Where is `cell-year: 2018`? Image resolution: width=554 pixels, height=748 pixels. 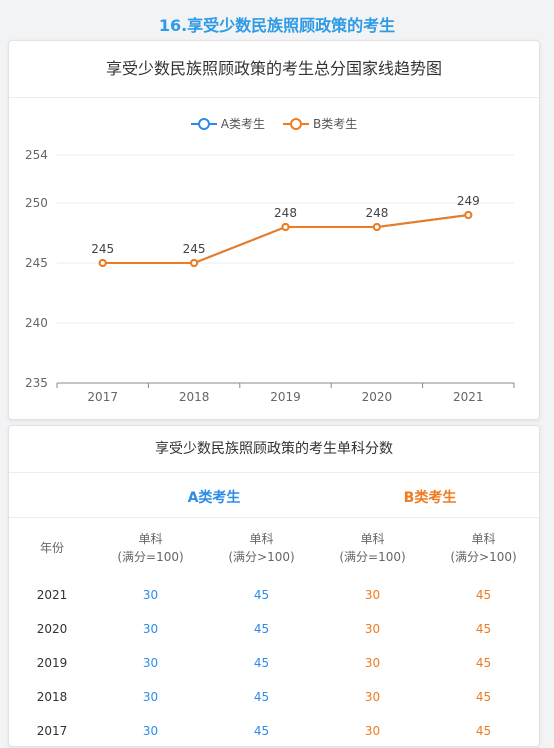
cell-year: 2018 is located at coordinates (52, 697).